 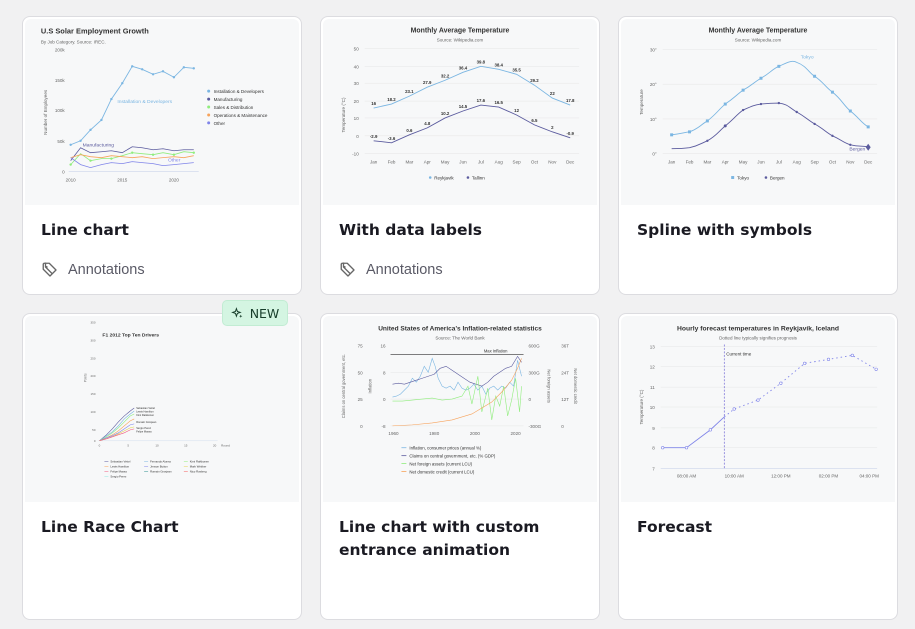 I want to click on y-tick: 250, so click(x=93, y=358).